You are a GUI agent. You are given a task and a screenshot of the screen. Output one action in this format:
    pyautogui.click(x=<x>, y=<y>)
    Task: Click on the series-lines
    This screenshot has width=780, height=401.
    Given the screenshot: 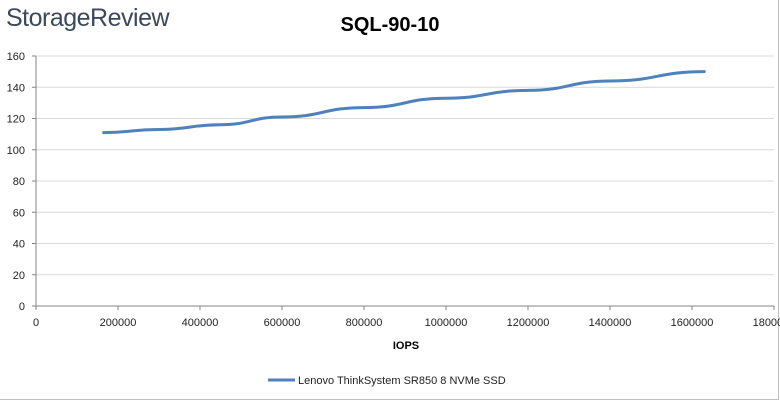 What is the action you would take?
    pyautogui.click(x=404, y=102)
    